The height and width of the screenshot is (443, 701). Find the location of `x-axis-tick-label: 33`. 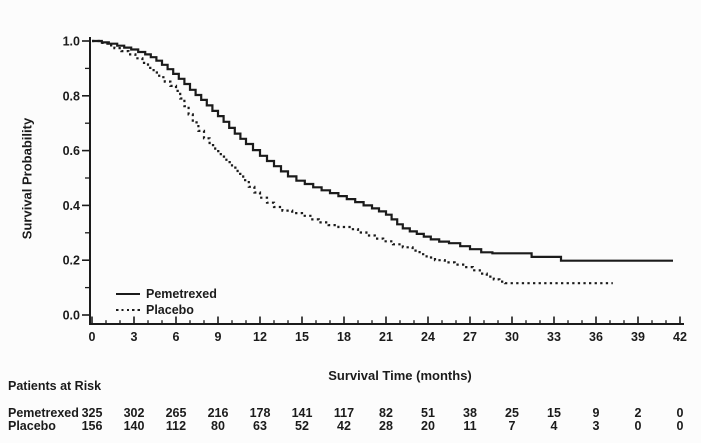

x-axis-tick-label: 33 is located at coordinates (554, 337).